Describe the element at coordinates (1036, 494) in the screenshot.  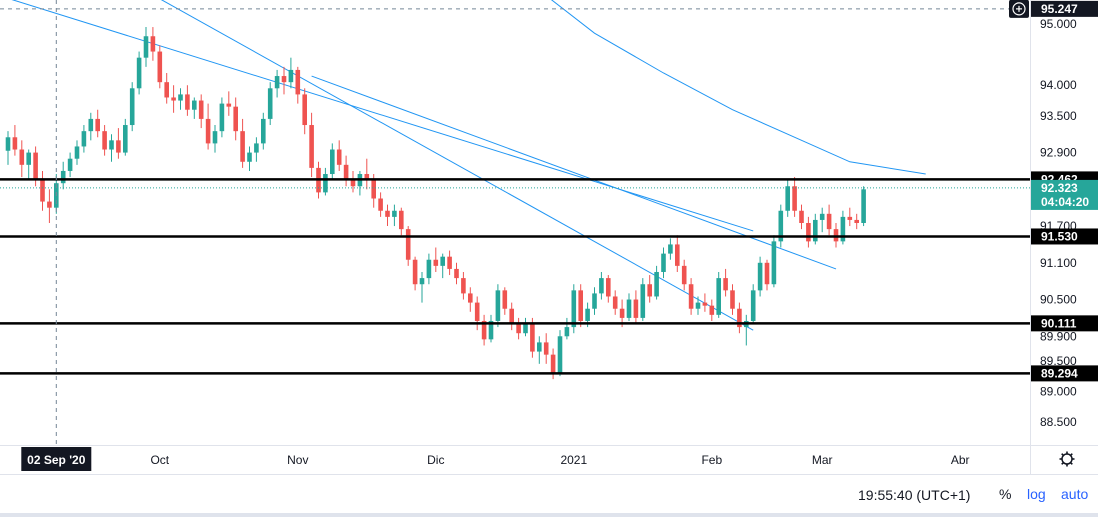
I see `log-scale-button: log` at that location.